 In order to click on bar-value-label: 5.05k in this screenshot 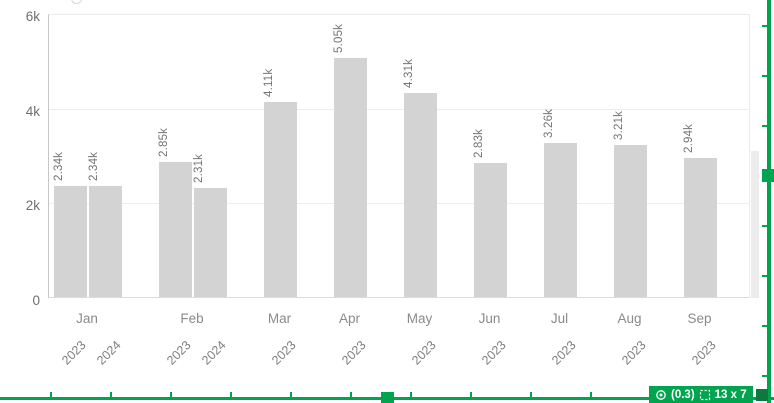, I will do `click(338, 38)`.